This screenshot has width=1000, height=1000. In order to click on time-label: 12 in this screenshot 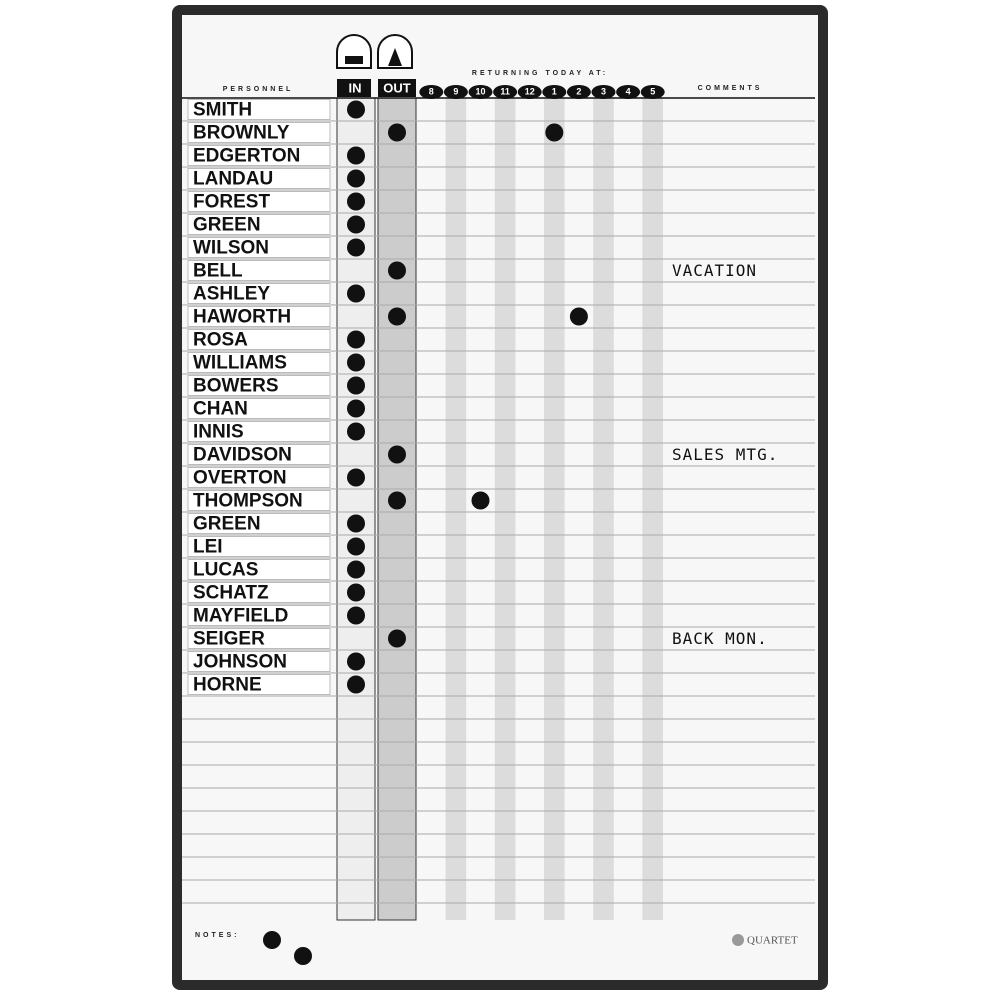, I will do `click(530, 91)`.